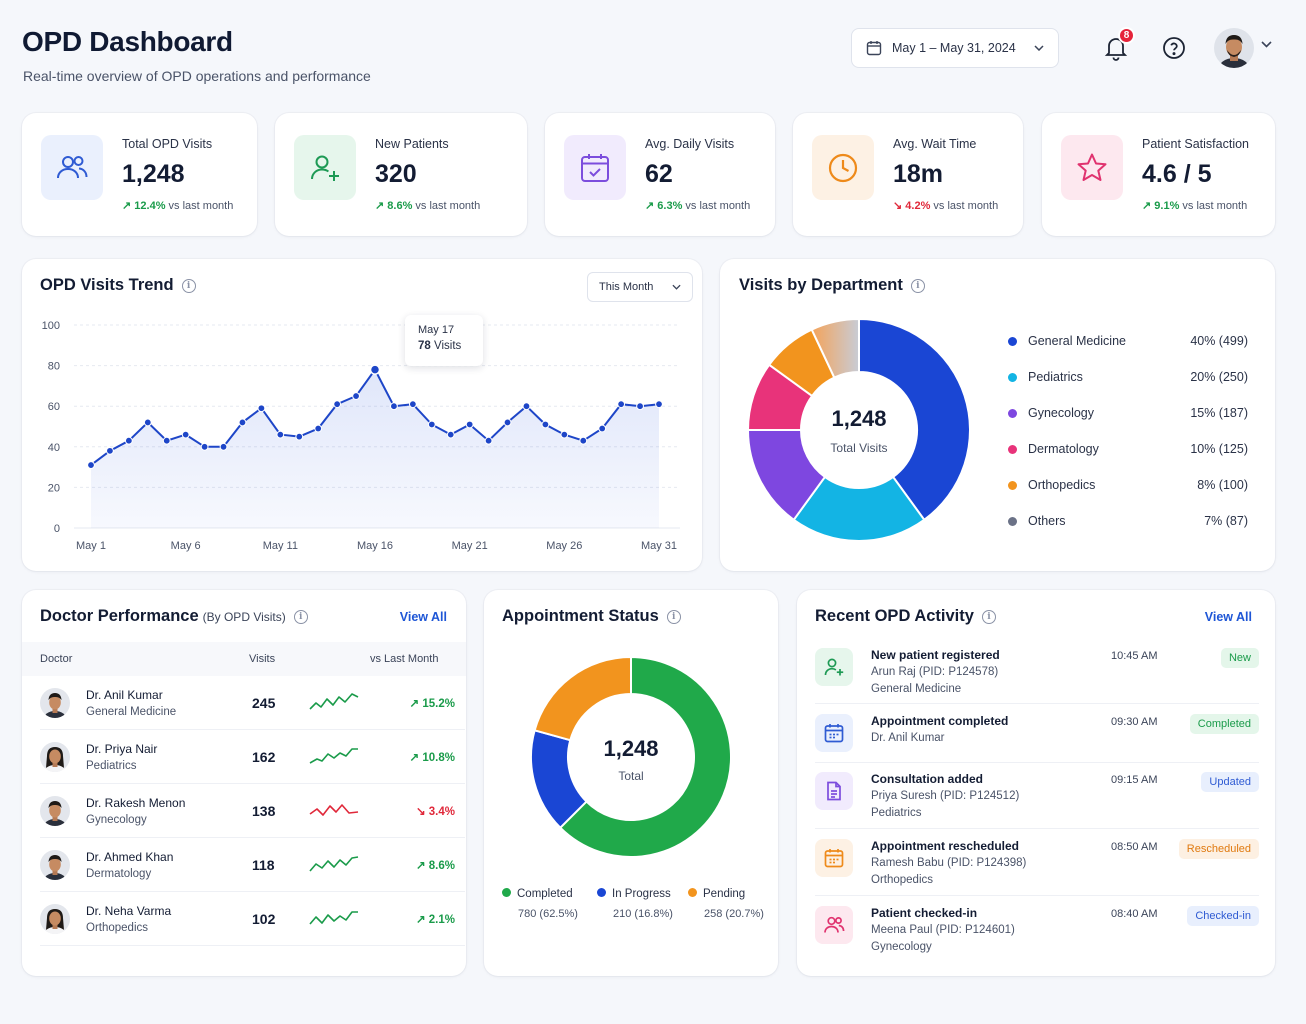 The height and width of the screenshot is (1024, 1306). Describe the element at coordinates (130, 857) in the screenshot. I see `doctor-name: Dr. Ahmed Khan` at that location.